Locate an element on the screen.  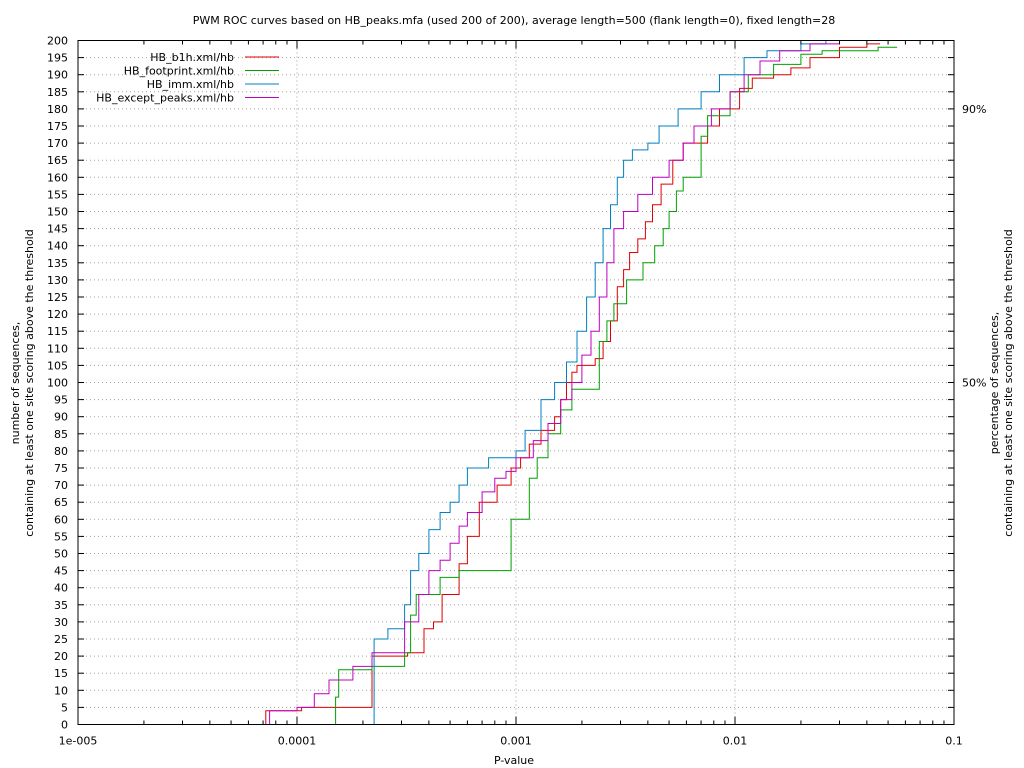
y-tick-label: 105 is located at coordinates (57, 365).